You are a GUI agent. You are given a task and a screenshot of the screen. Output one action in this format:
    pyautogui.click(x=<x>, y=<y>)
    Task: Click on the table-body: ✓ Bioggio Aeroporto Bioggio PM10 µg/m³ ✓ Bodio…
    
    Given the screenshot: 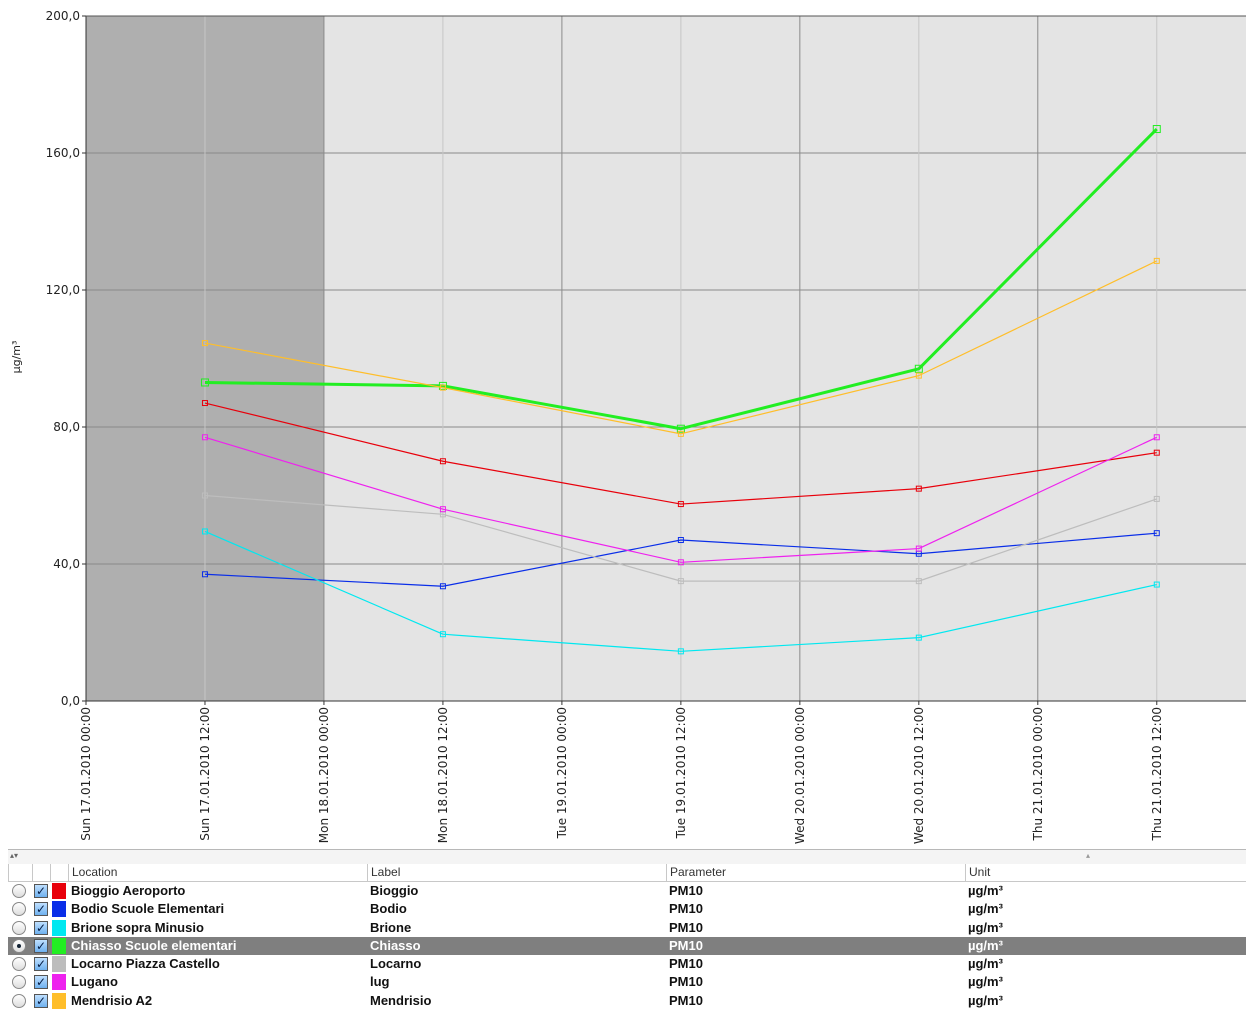 What is the action you would take?
    pyautogui.click(x=627, y=946)
    